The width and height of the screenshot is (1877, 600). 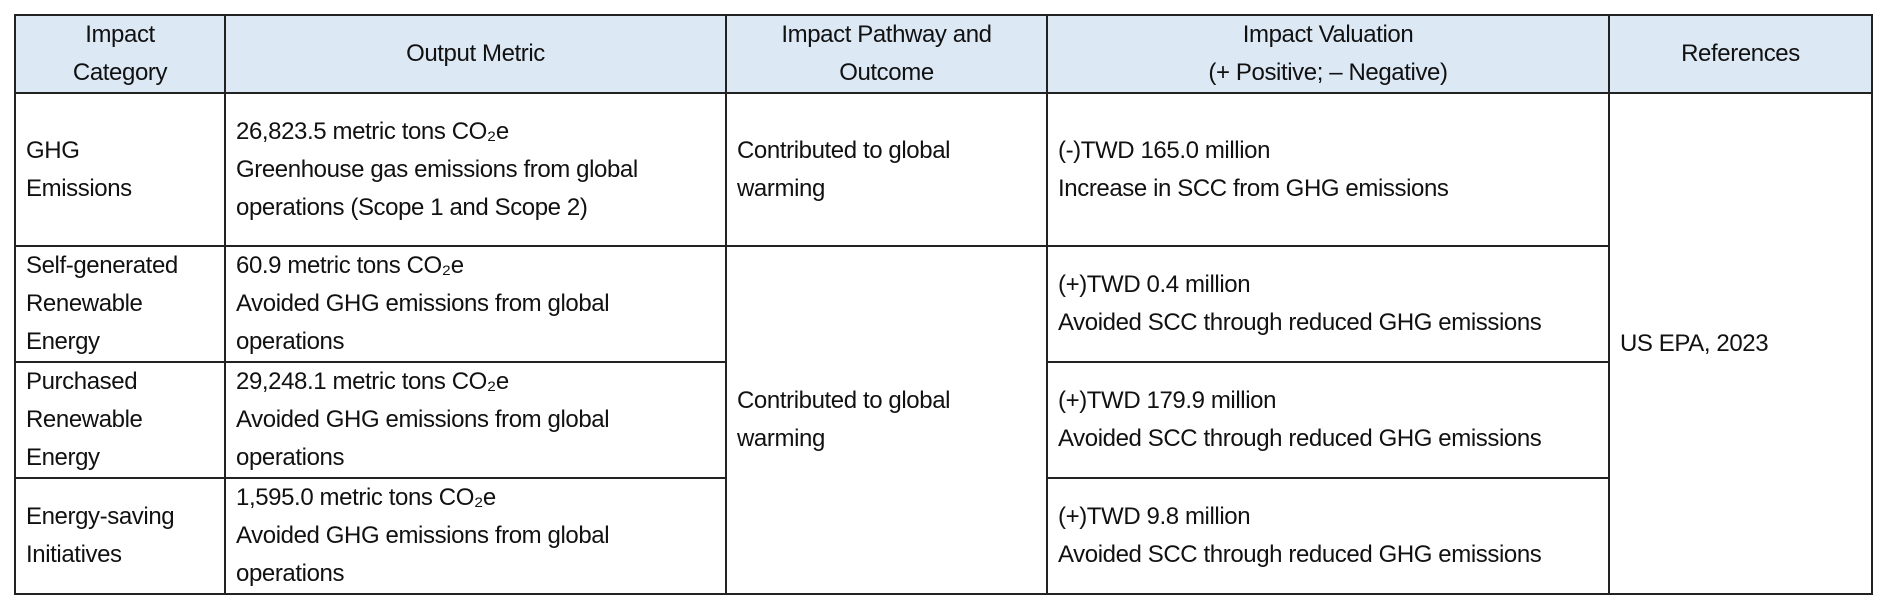 I want to click on category-cell: Self-generated Renewable Energy, so click(x=120, y=304).